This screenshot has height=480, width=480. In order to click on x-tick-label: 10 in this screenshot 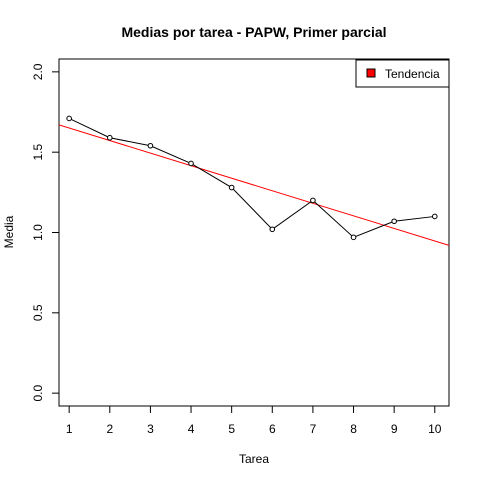, I will do `click(435, 429)`.